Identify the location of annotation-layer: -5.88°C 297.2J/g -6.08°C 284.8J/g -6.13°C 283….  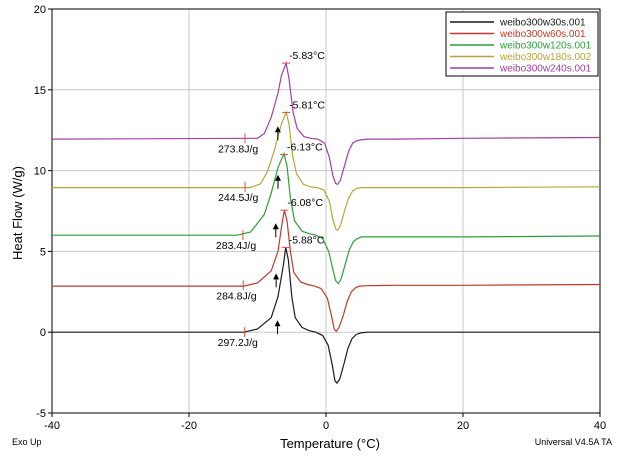
(270, 199).